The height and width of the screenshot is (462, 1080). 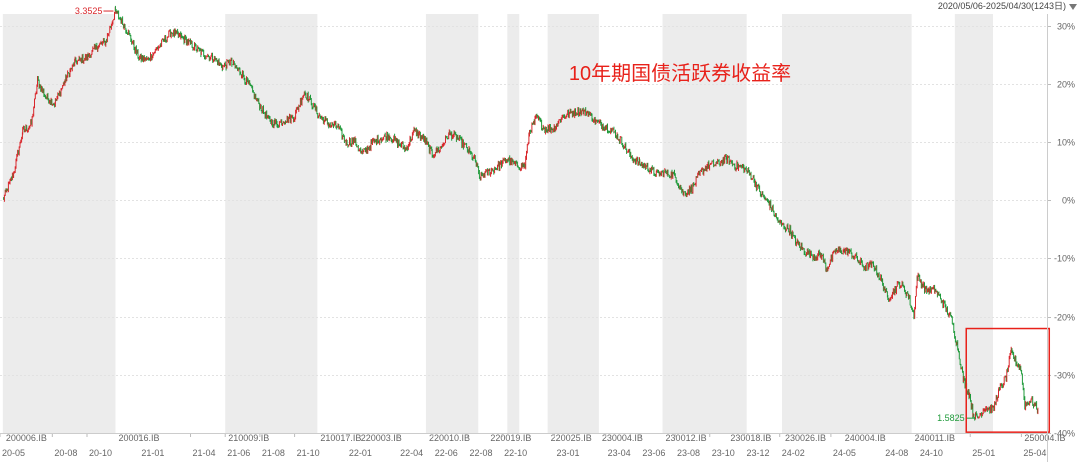 I want to click on y-tick-label: 20%, so click(x=1066, y=85).